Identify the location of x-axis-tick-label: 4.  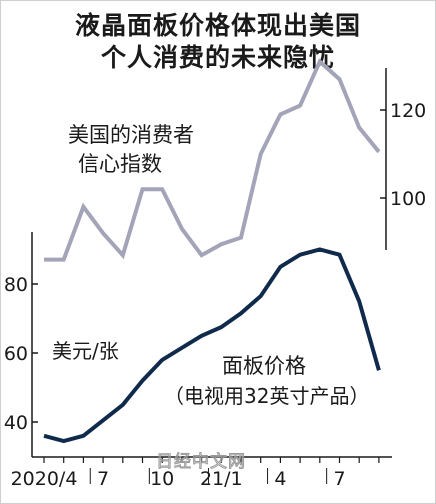
(280, 479).